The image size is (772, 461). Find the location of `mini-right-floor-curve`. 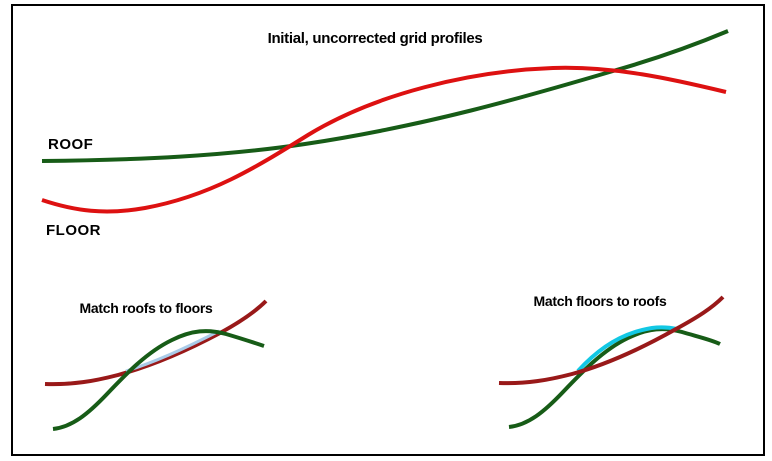

mini-right-floor-curve is located at coordinates (611, 340).